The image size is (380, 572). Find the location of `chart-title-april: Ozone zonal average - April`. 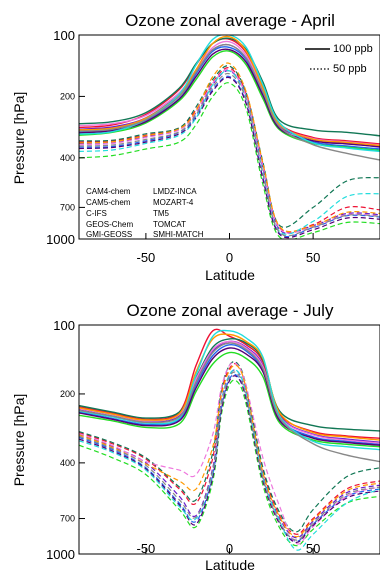

chart-title-april: Ozone zonal average - April is located at coordinates (230, 20).